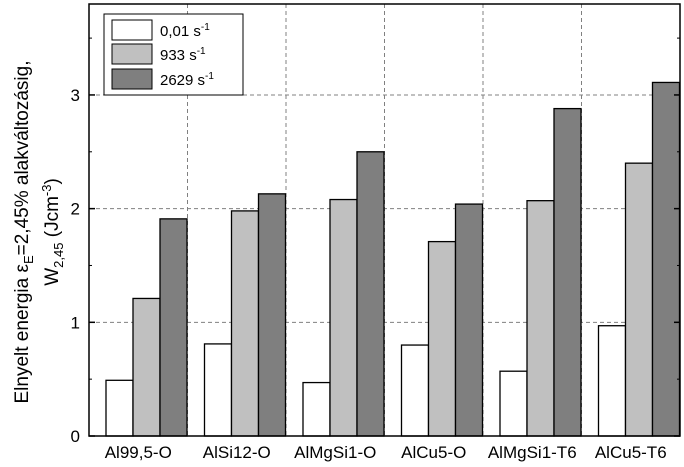 The image size is (684, 467). I want to click on legend-label-series-2: 933 s-1, so click(183, 55).